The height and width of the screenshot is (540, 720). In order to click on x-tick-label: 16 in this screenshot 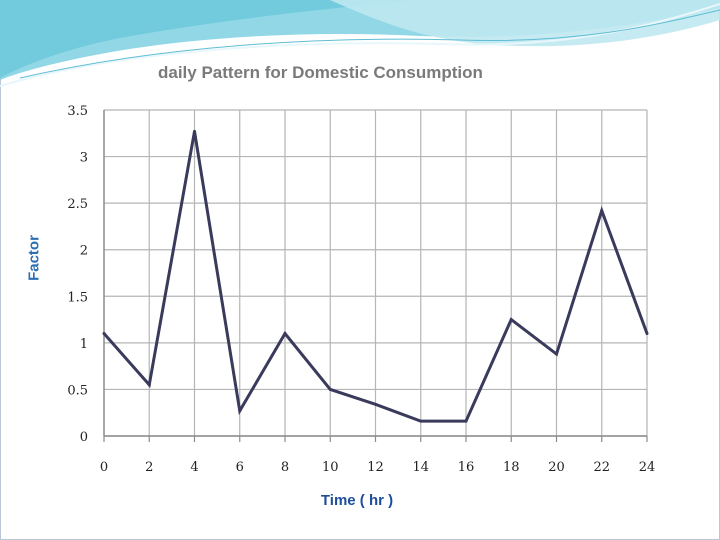, I will do `click(466, 467)`.